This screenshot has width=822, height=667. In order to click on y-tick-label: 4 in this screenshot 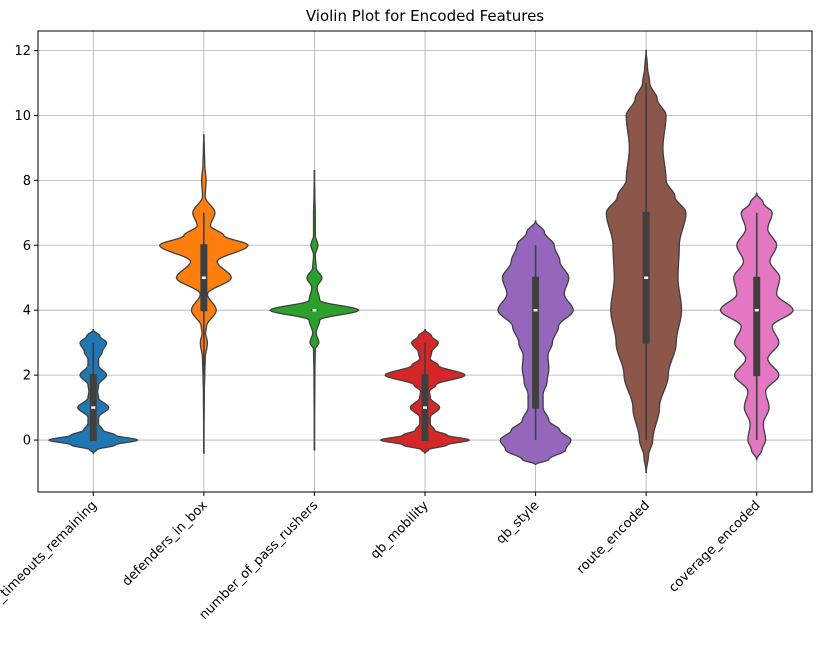, I will do `click(27, 311)`.